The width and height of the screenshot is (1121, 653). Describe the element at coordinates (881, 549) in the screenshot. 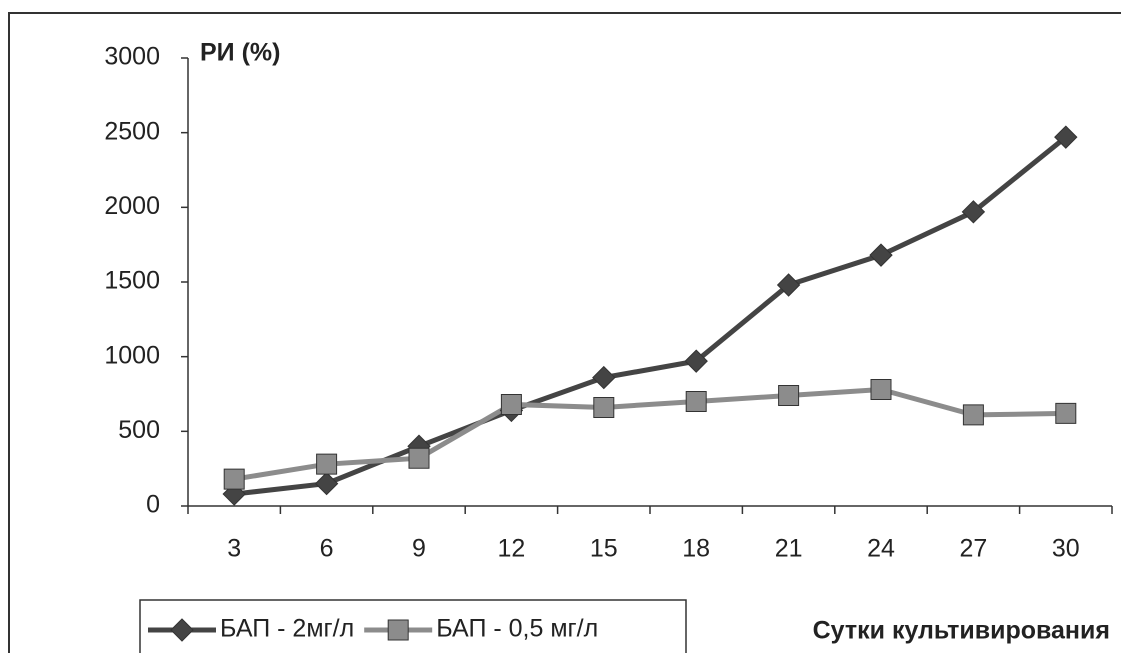

I see `x-tick-label: 24` at that location.